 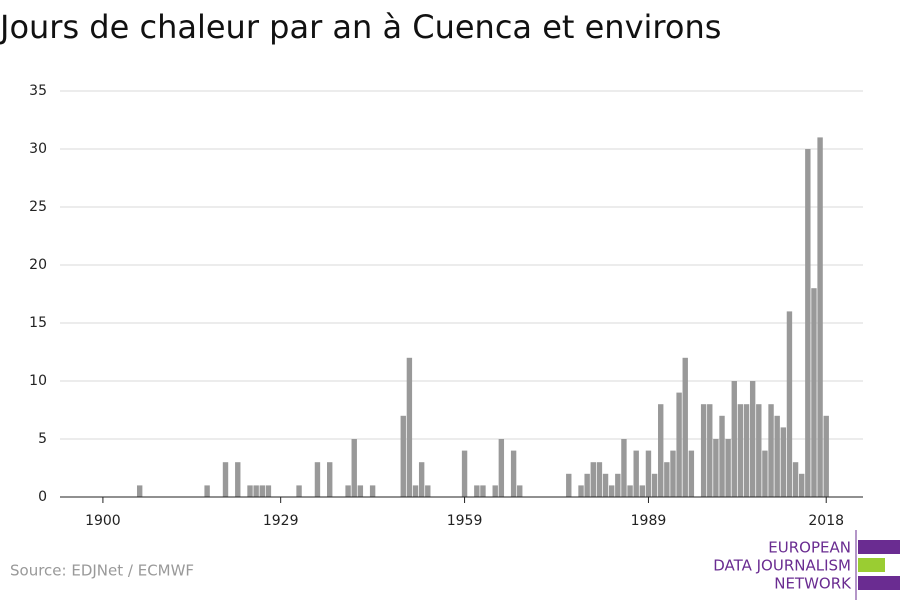 I want to click on y-tick-label: 5, so click(x=42, y=439).